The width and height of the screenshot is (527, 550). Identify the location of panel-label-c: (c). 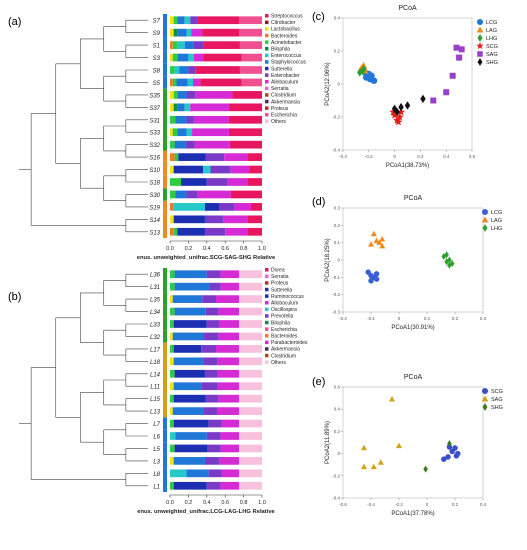
(318, 17).